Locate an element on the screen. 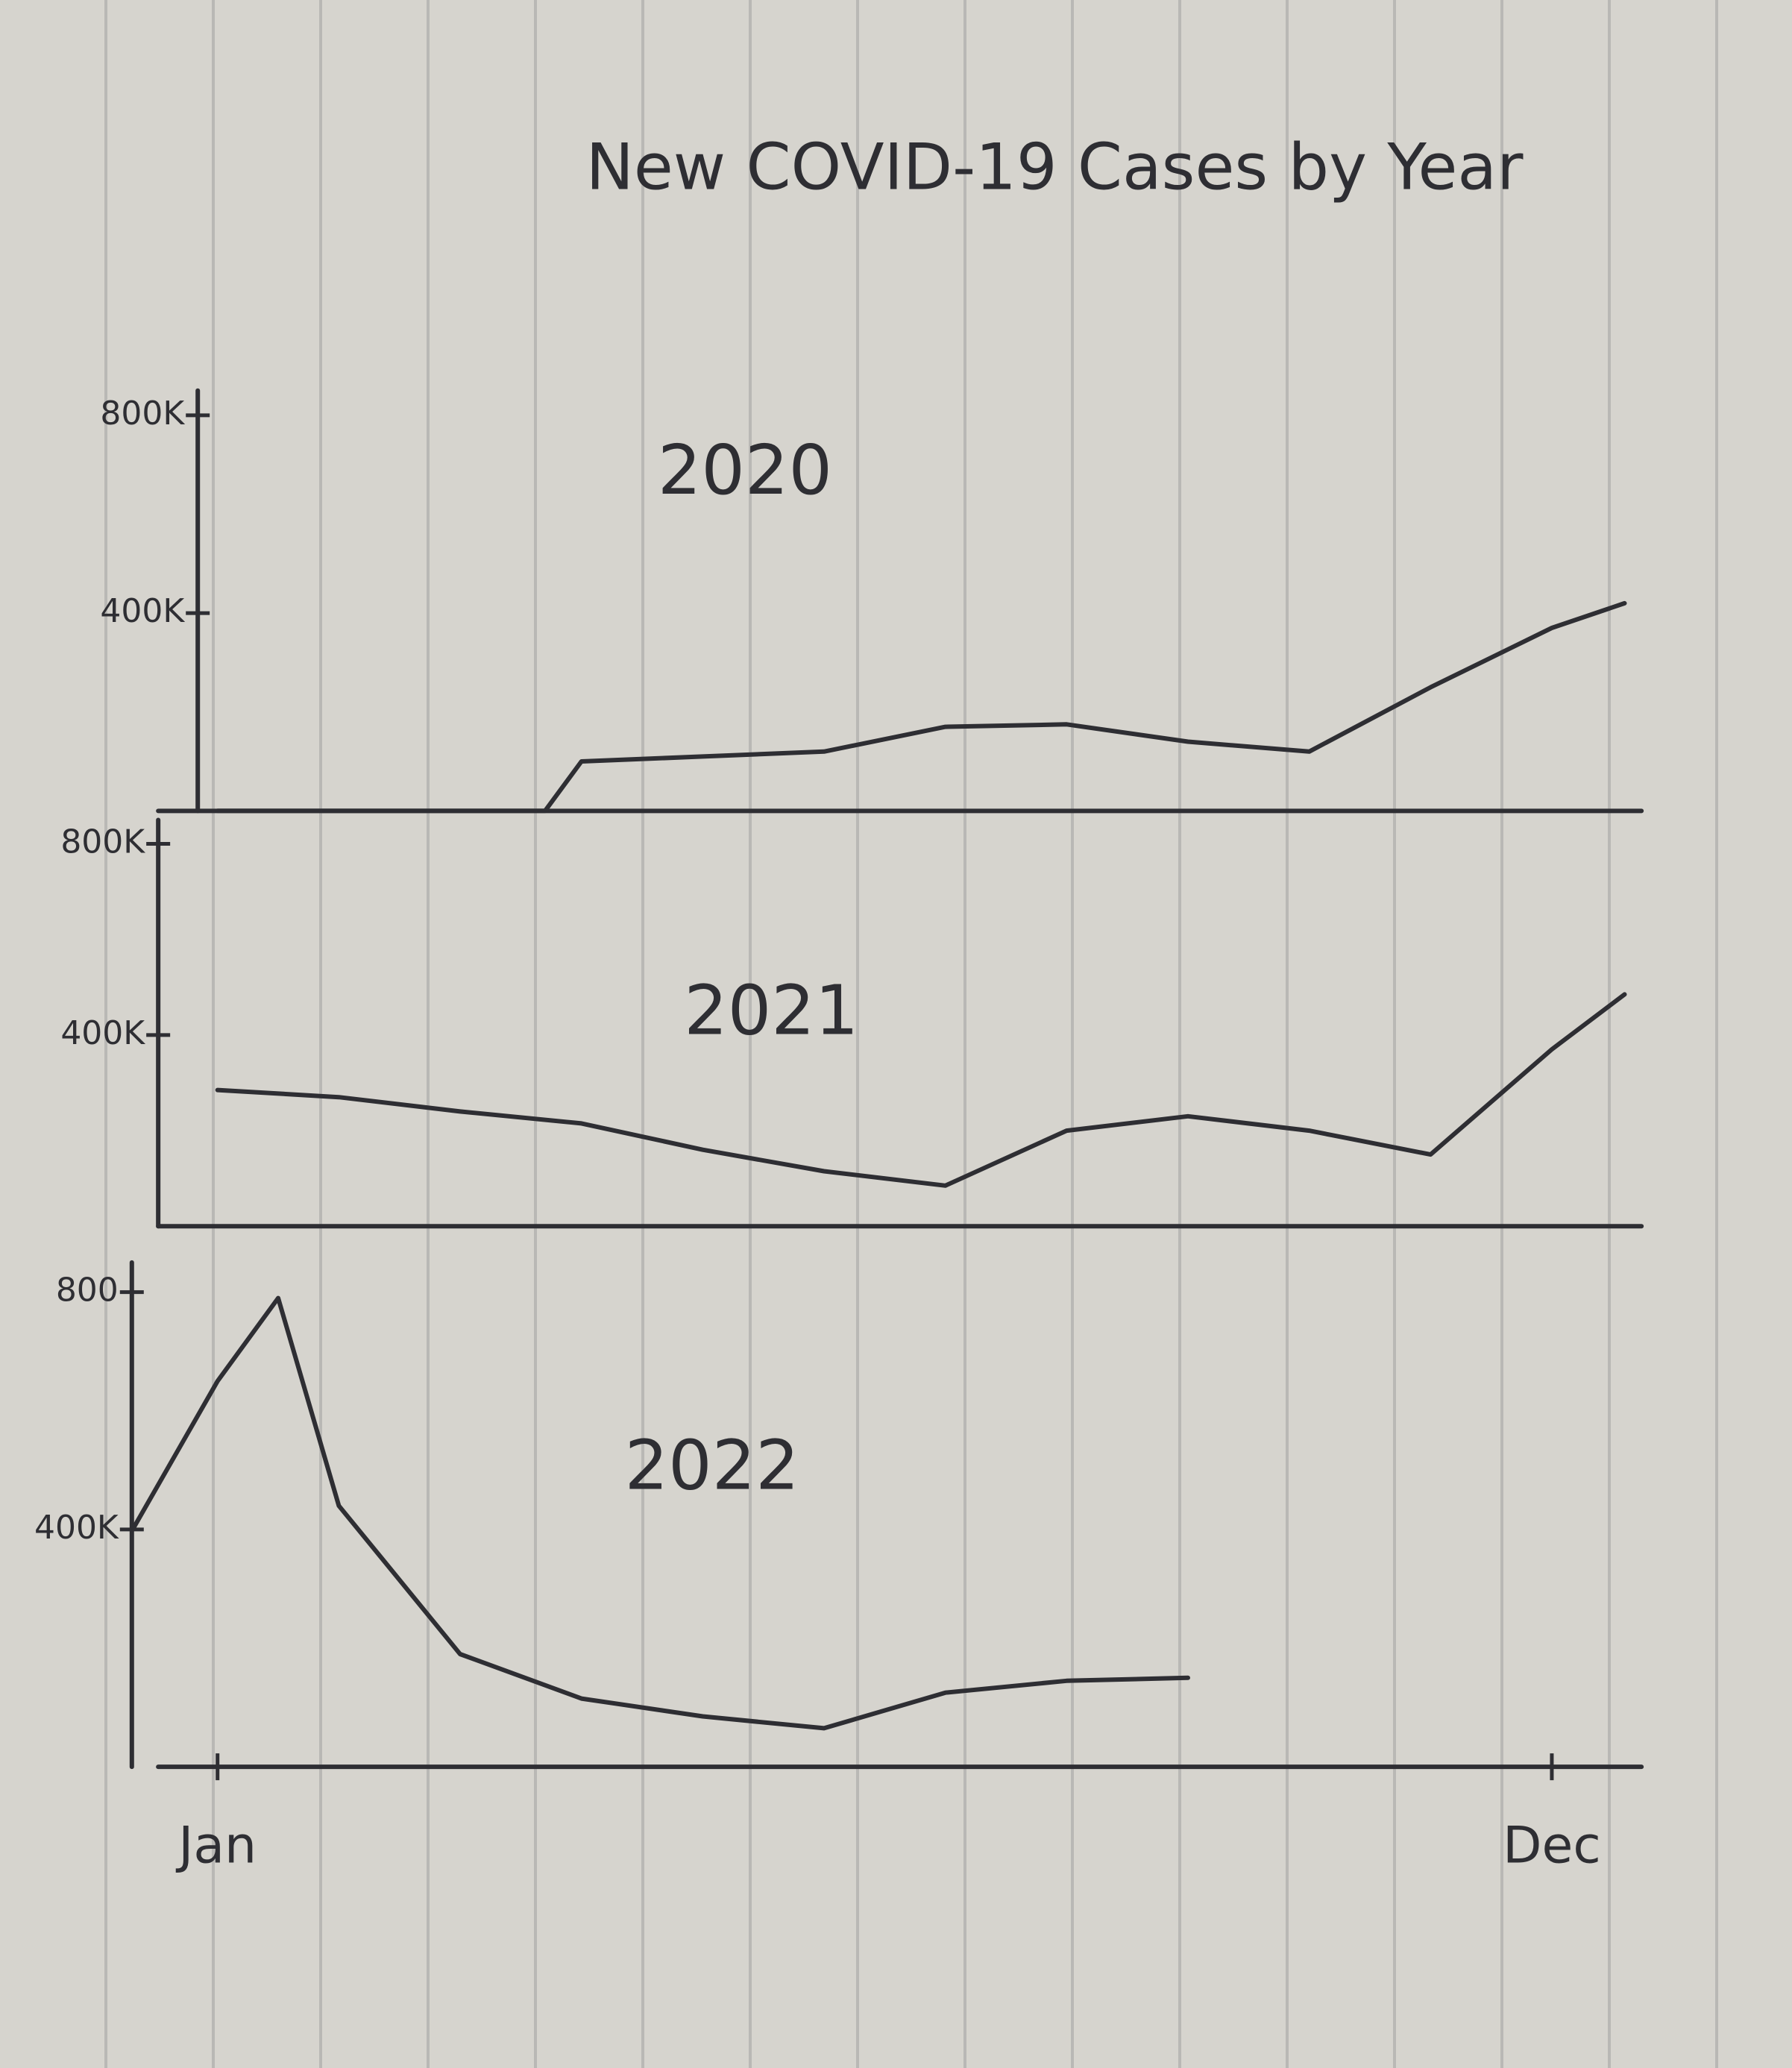 This screenshot has width=1792, height=2068. panel-title: 2022 is located at coordinates (712, 1466).